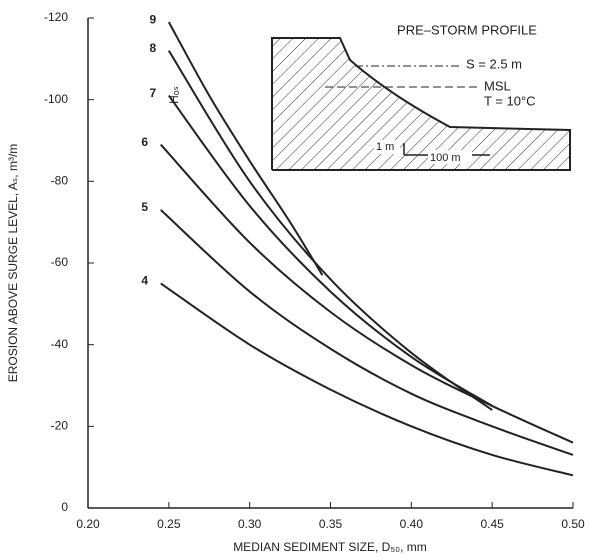 The height and width of the screenshot is (558, 589). I want to click on y-tick-label: -20, so click(60, 426).